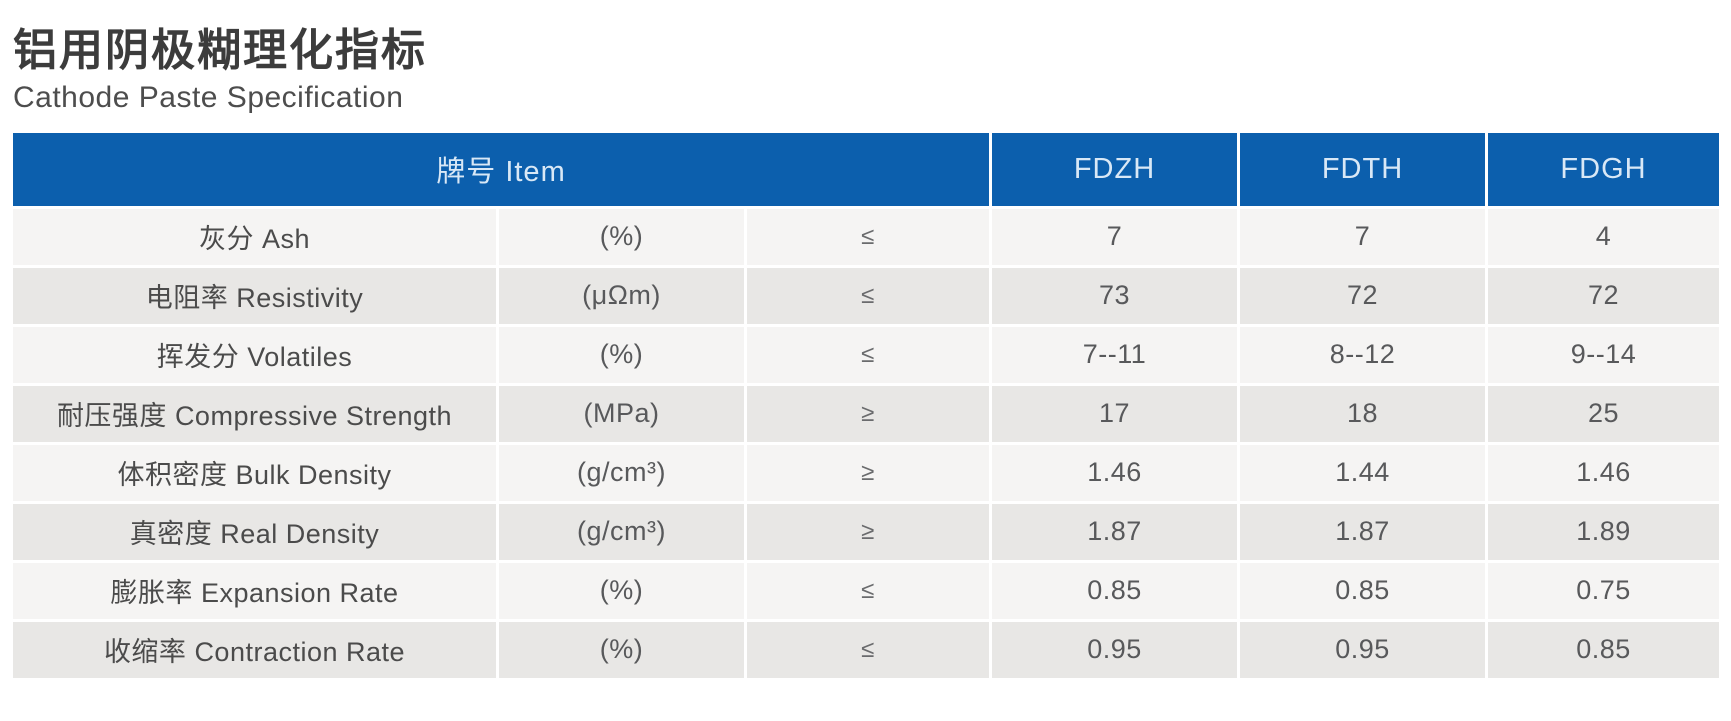  What do you see at coordinates (1602, 169) in the screenshot?
I see `table-header-col-fdgh: FDGH` at bounding box center [1602, 169].